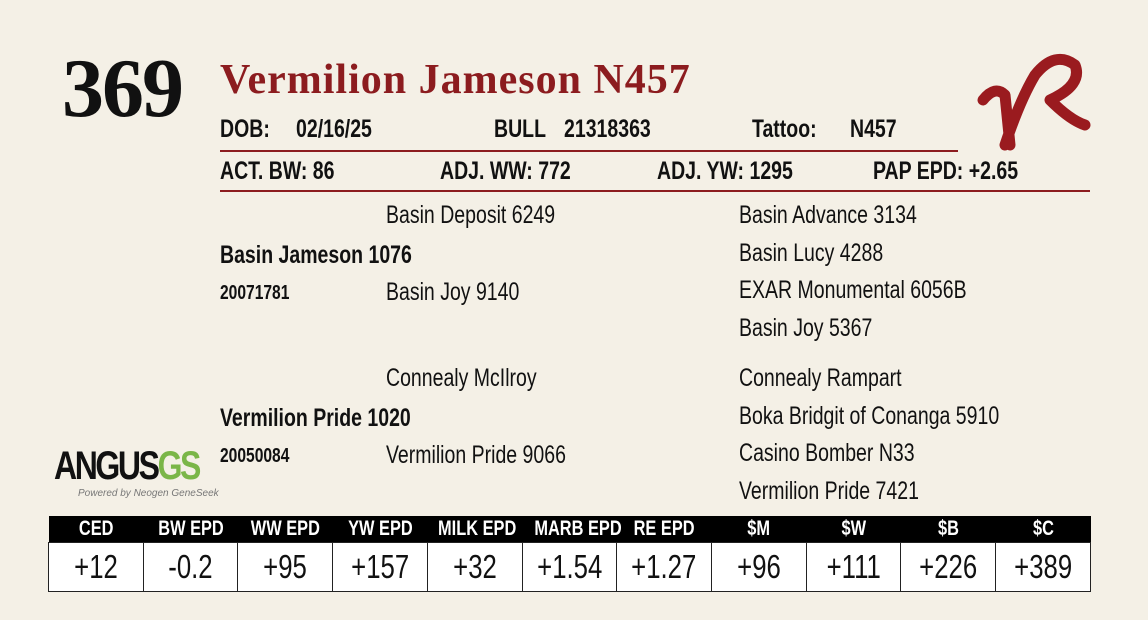 The image size is (1148, 620). What do you see at coordinates (334, 129) in the screenshot?
I see `info-value: 02/16/25` at bounding box center [334, 129].